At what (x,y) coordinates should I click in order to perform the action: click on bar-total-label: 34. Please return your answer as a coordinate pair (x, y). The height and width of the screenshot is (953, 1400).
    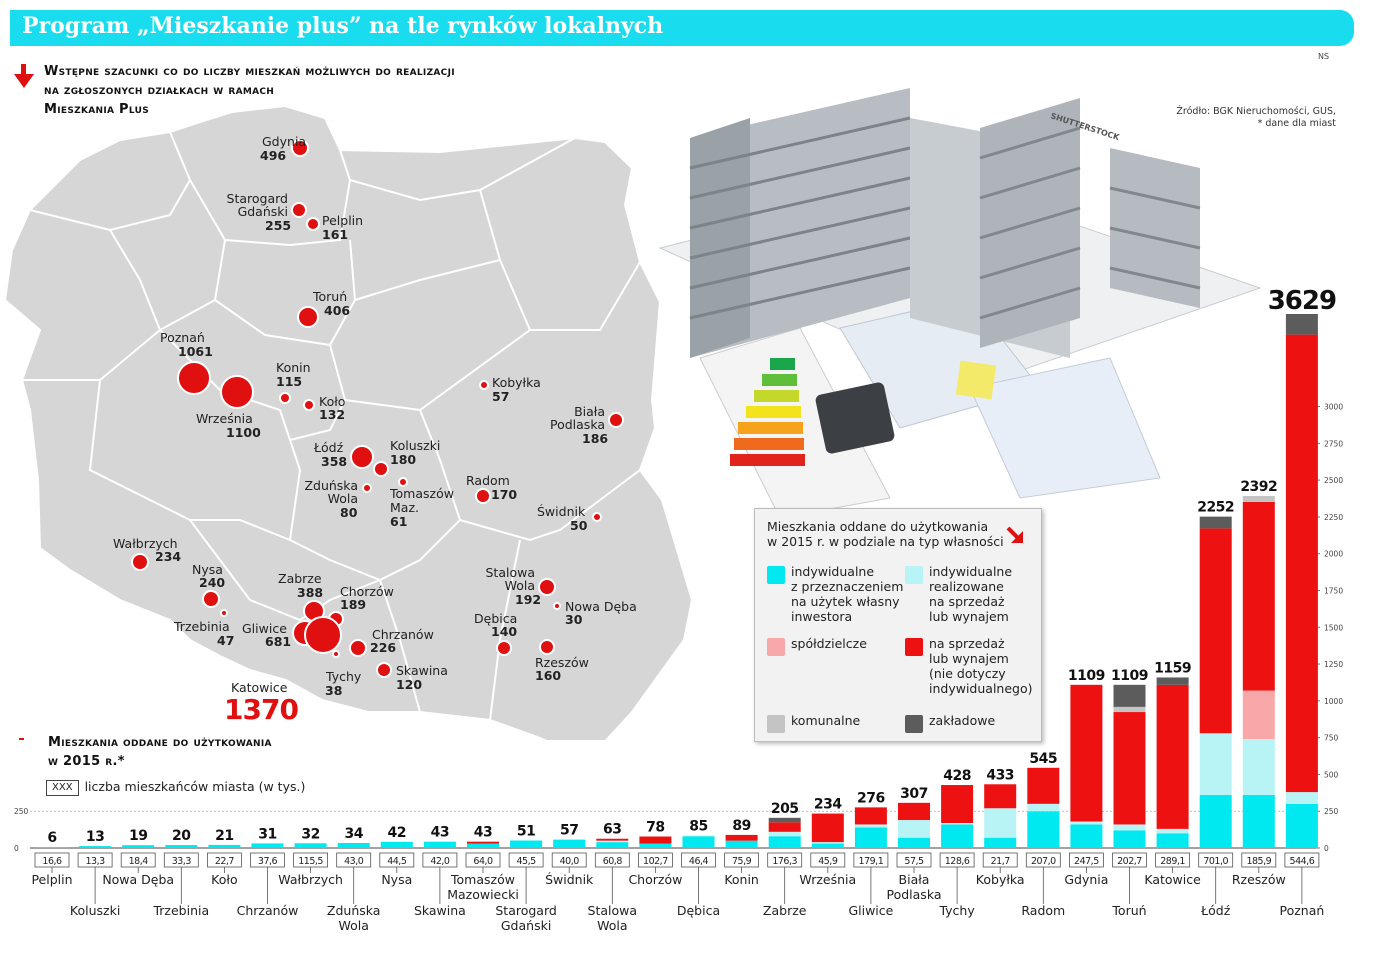
    Looking at the image, I should click on (353, 834).